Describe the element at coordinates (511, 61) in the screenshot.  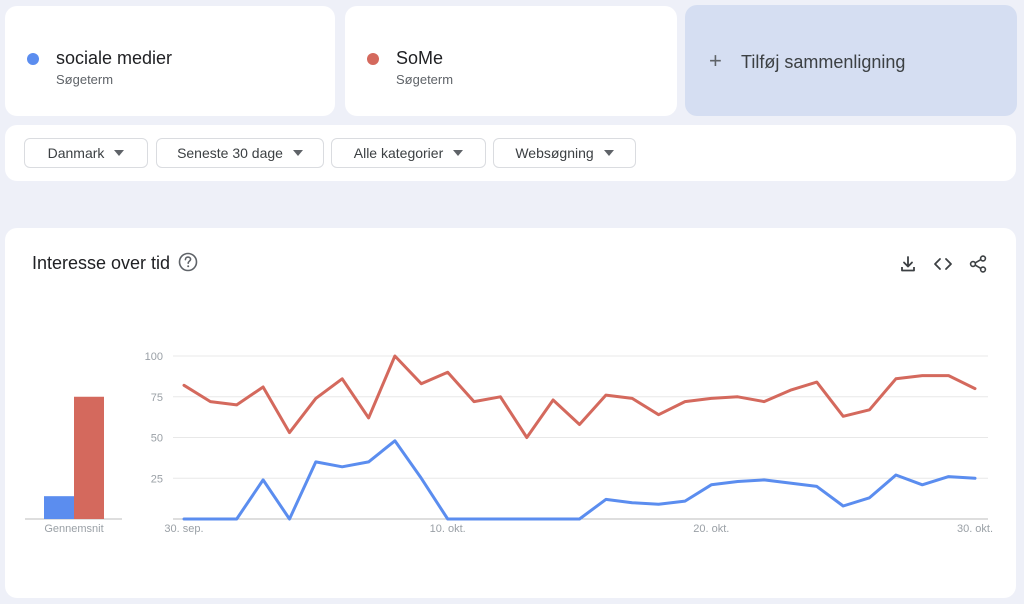
I see `term-card-some: SoMe Søgeterm` at that location.